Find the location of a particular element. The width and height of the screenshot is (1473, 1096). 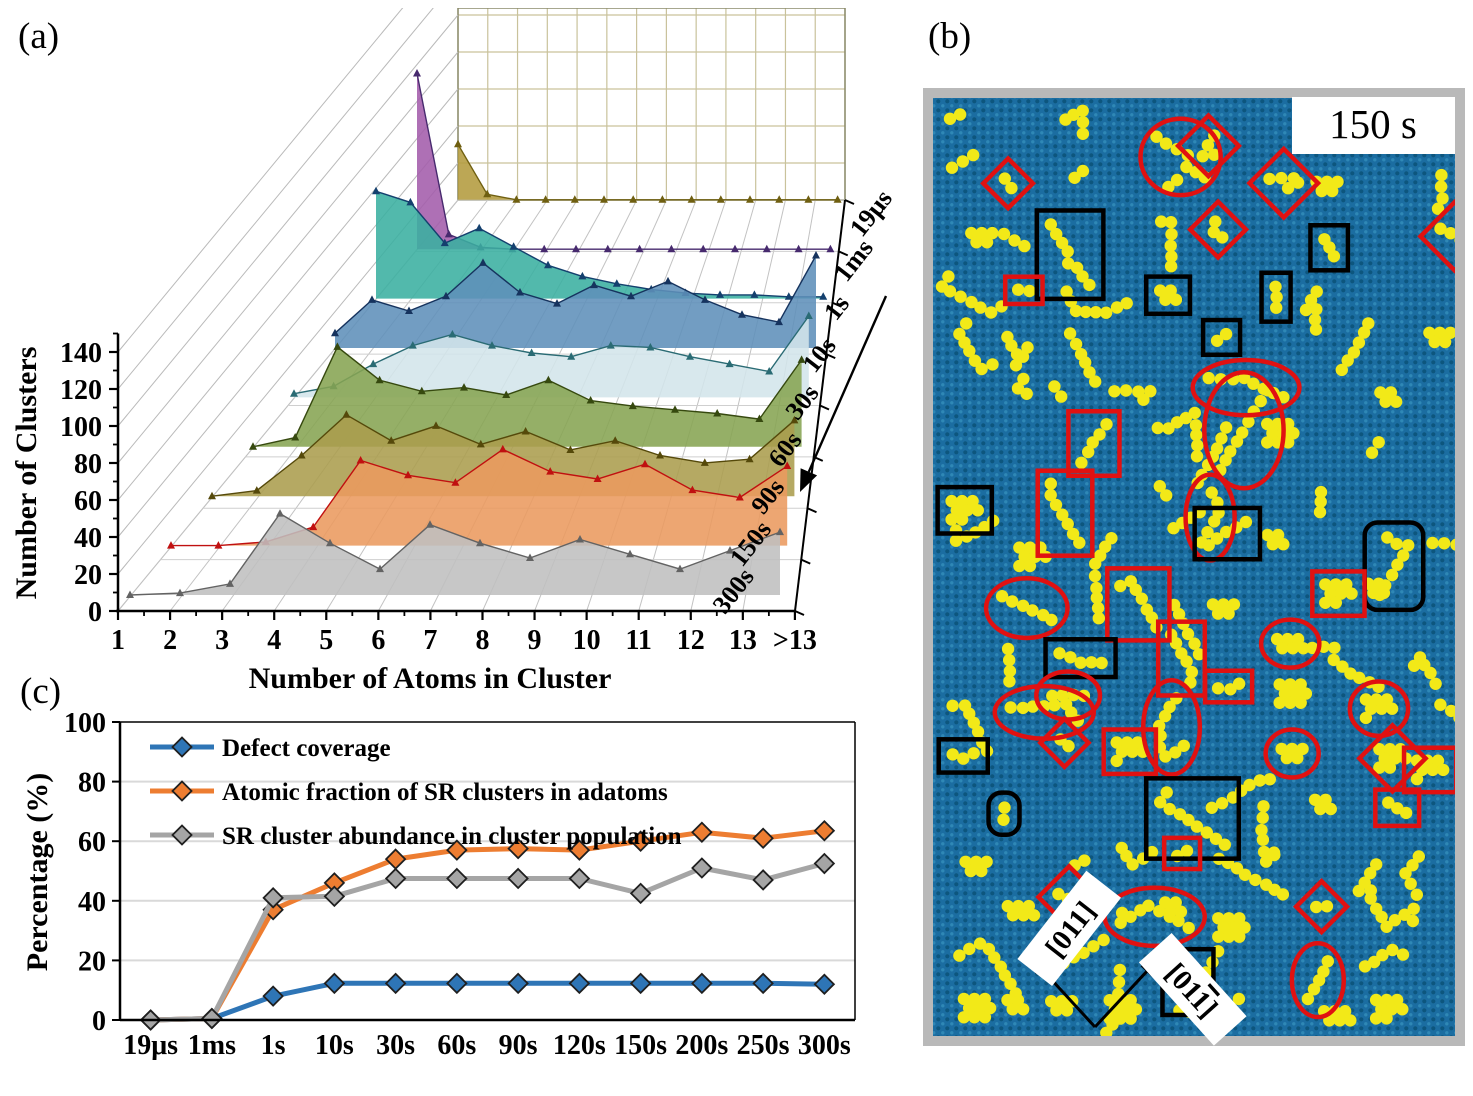

x-tick-label: 90s is located at coordinates (518, 1045).